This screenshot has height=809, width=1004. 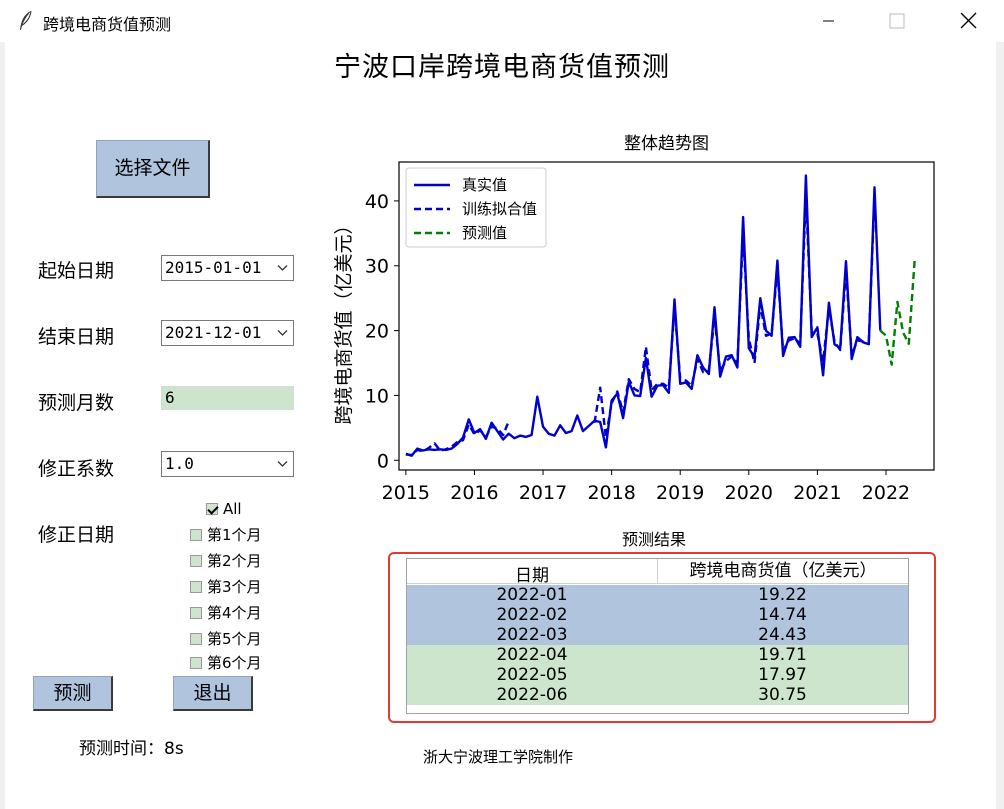 I want to click on cell-date: 2022-04, so click(x=532, y=655).